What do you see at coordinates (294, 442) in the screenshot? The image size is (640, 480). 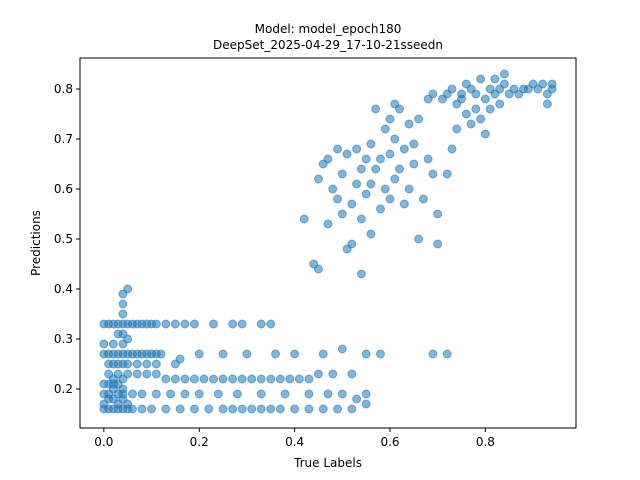 I see `x-tick-label: 0.4` at bounding box center [294, 442].